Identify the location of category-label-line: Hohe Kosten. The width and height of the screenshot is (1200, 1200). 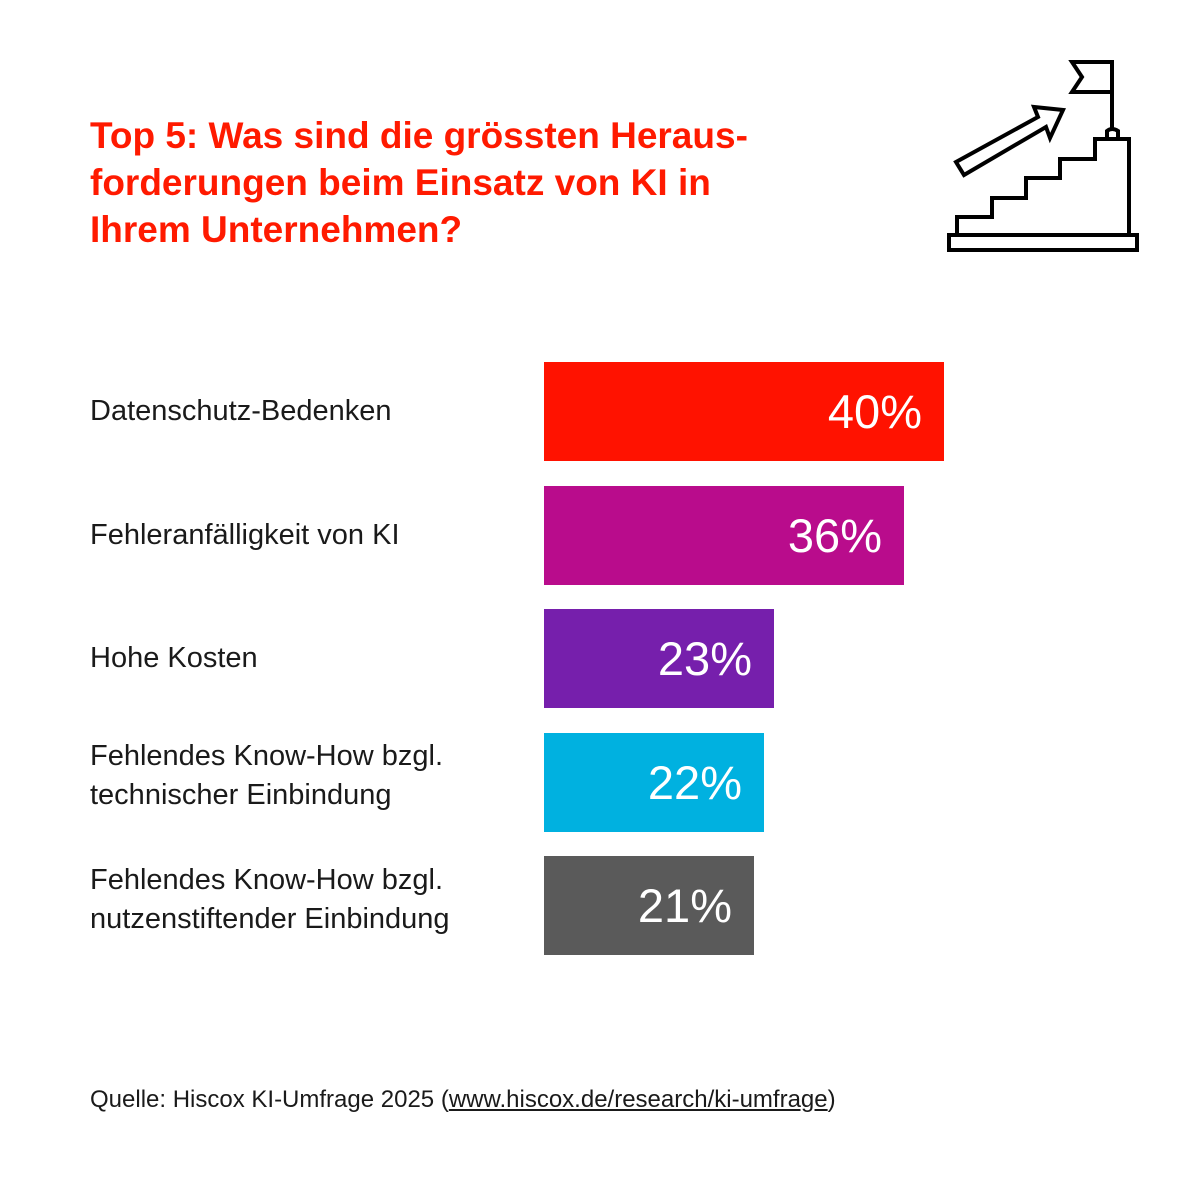
(174, 658).